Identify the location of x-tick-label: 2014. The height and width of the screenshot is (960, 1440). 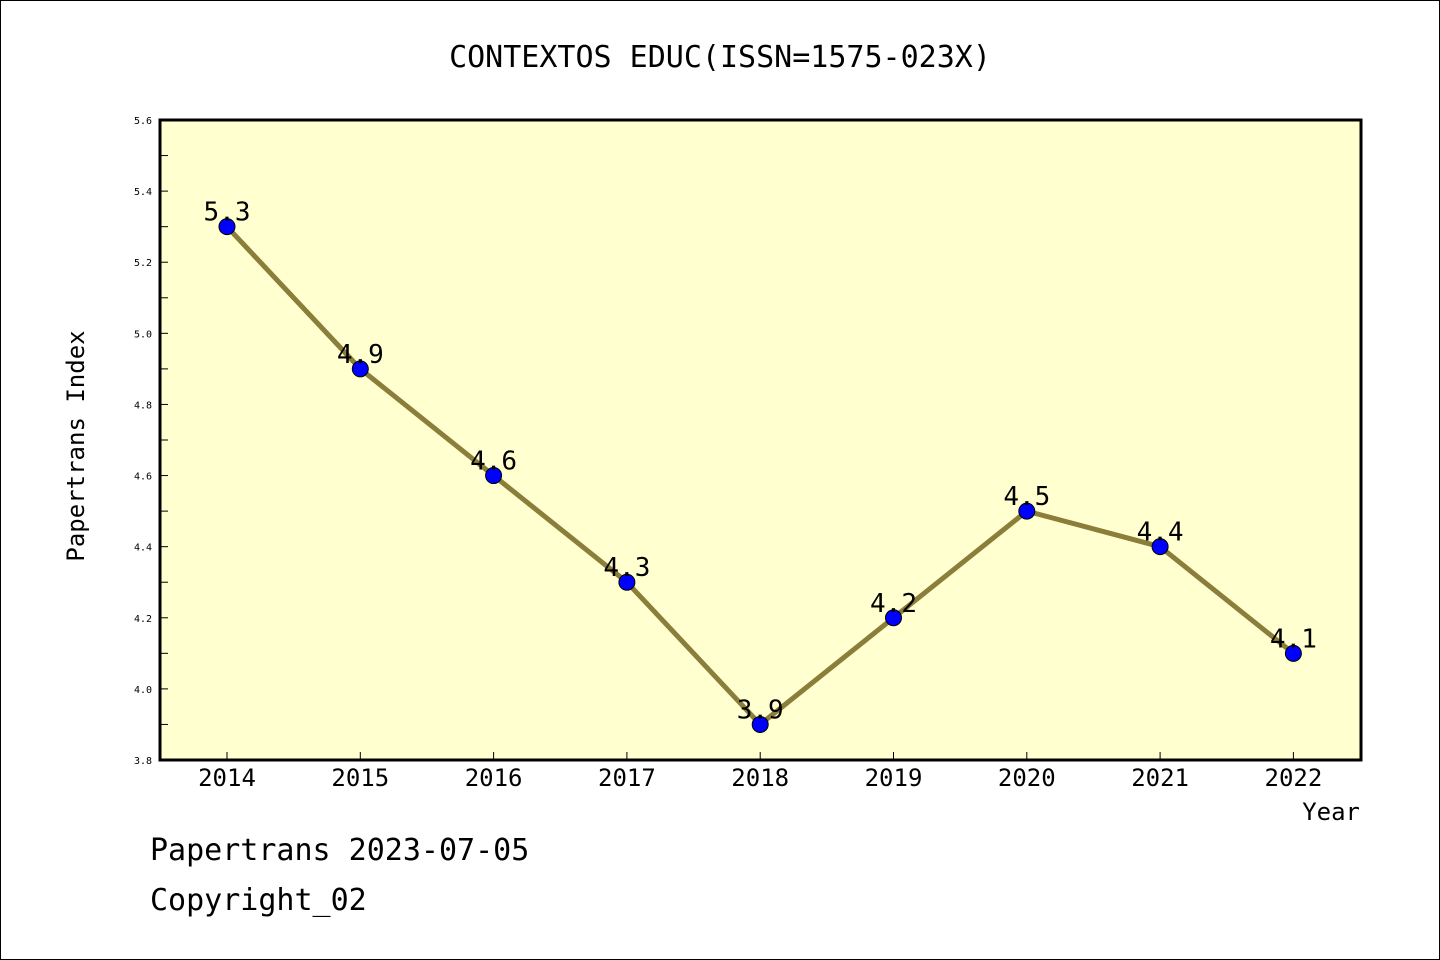
(227, 778).